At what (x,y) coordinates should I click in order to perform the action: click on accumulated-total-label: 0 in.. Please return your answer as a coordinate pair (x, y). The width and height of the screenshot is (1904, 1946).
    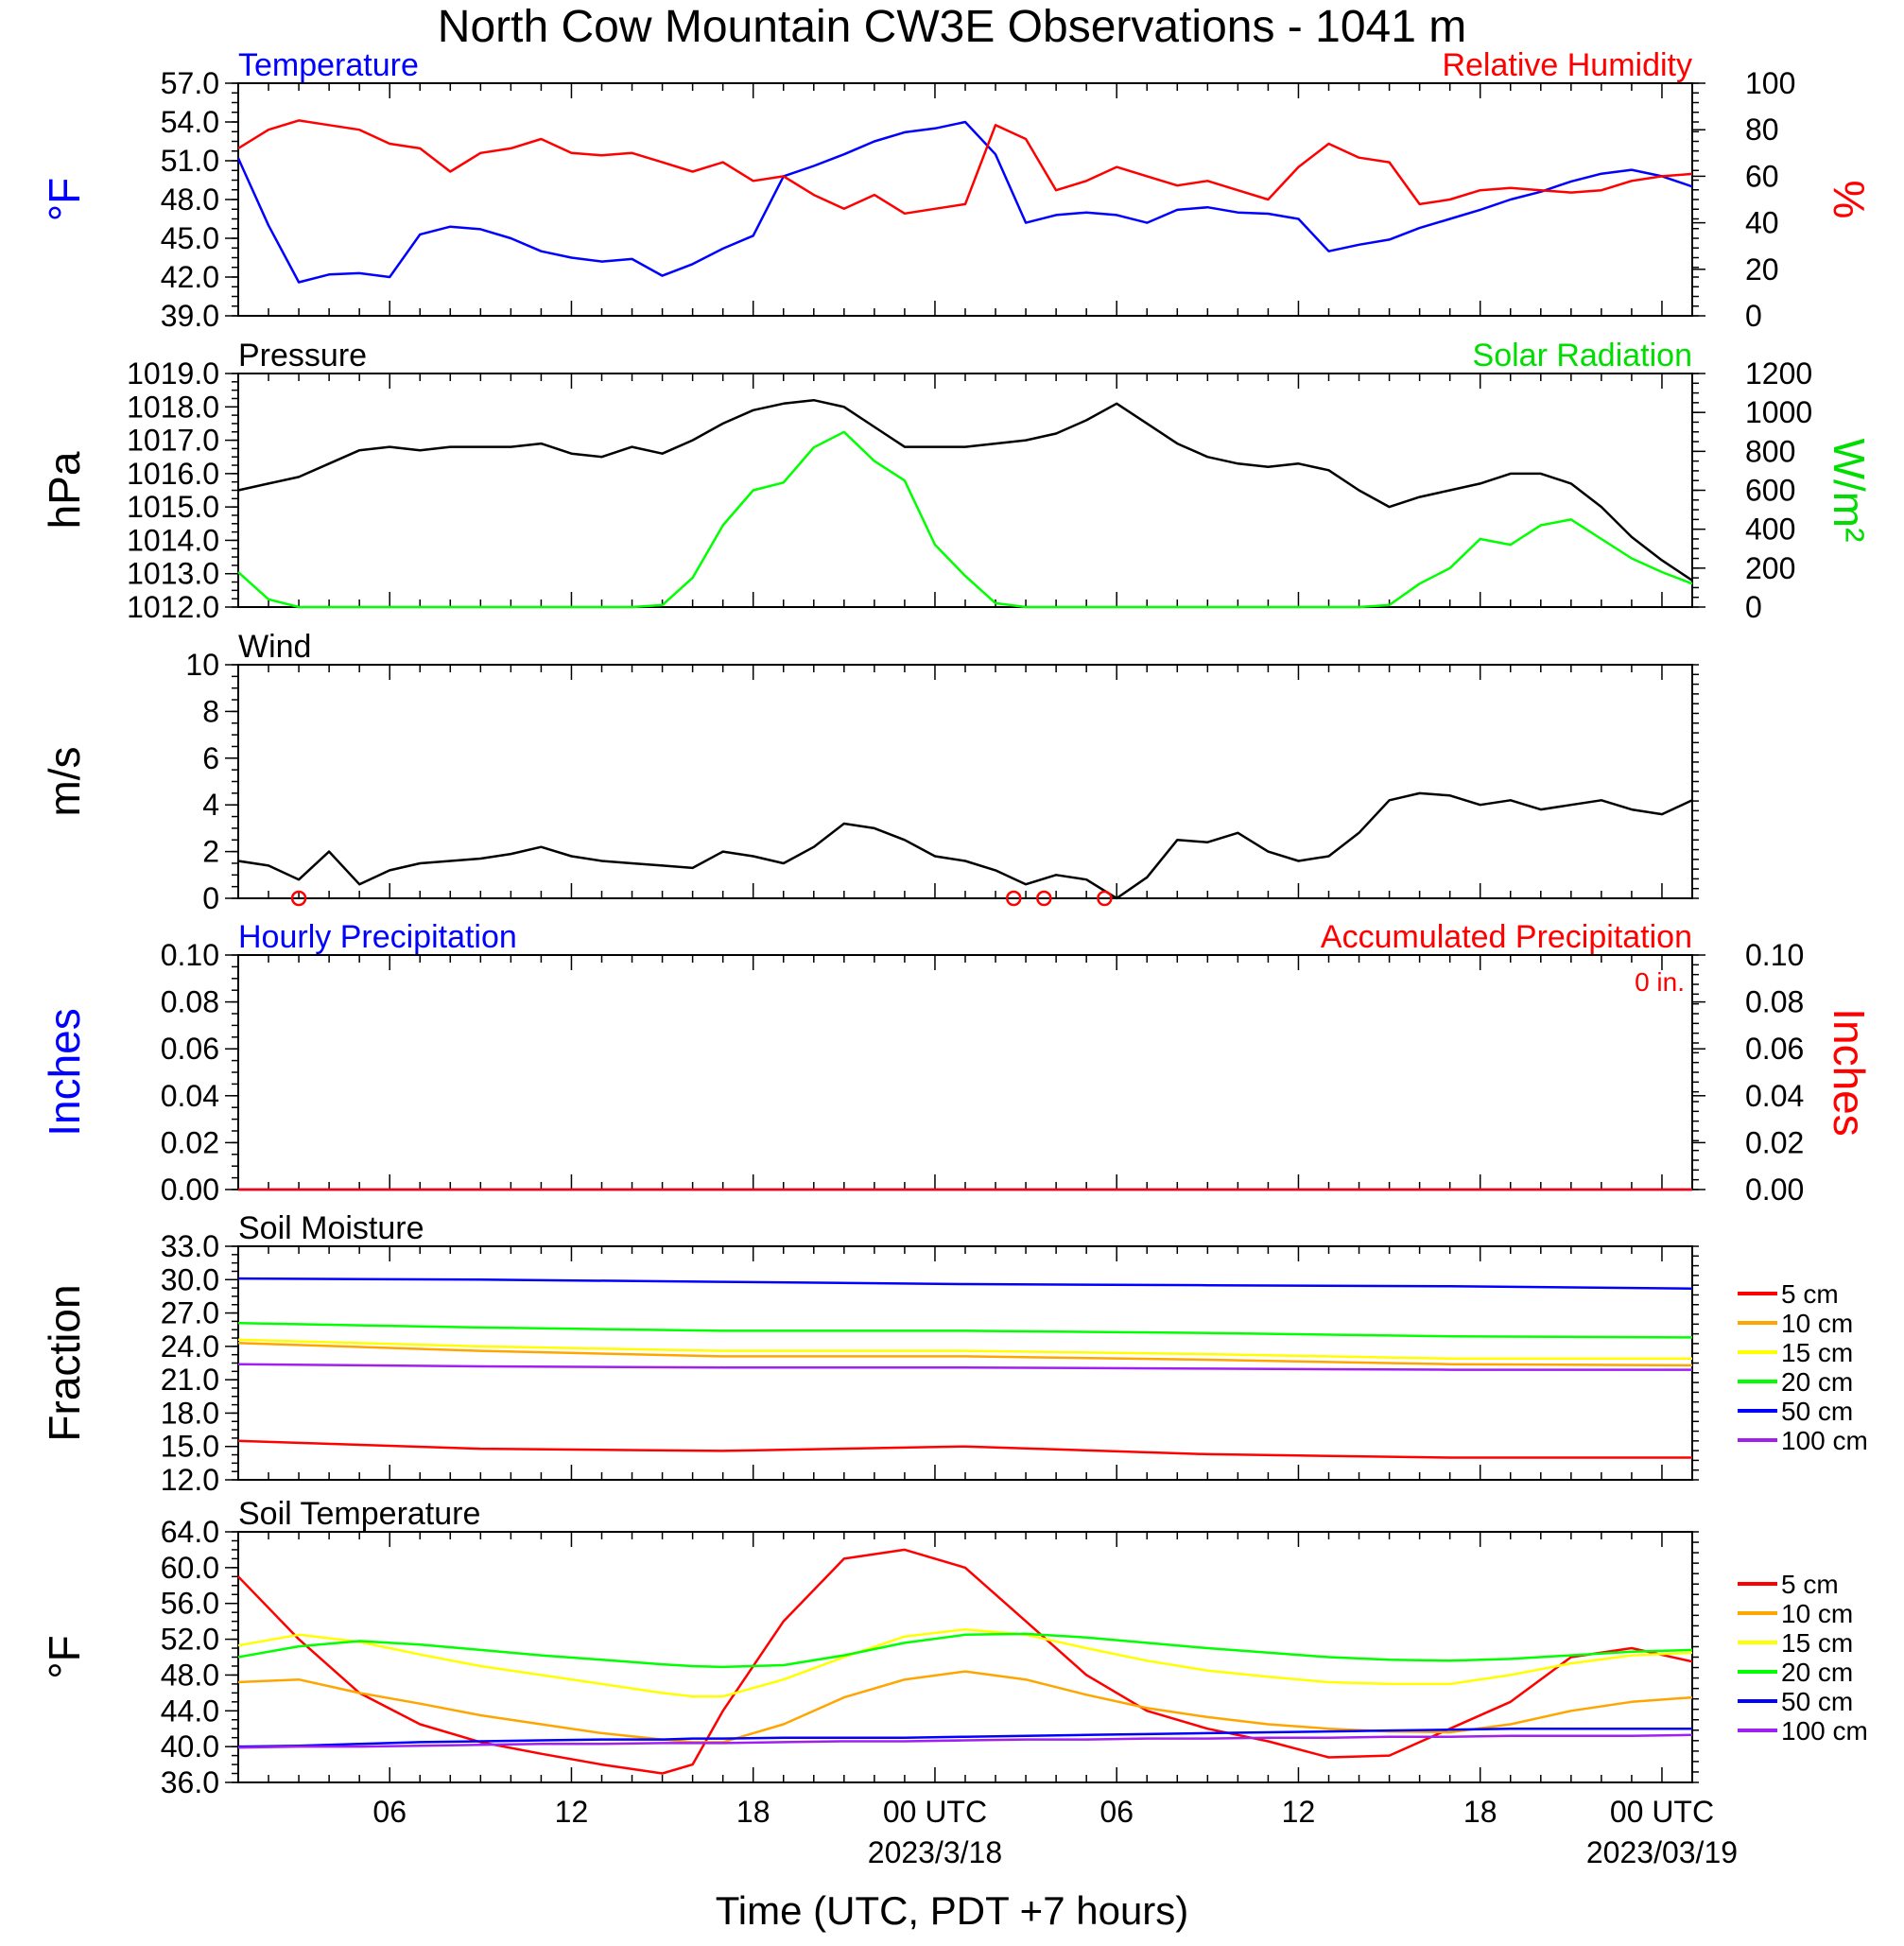
    Looking at the image, I should click on (1660, 982).